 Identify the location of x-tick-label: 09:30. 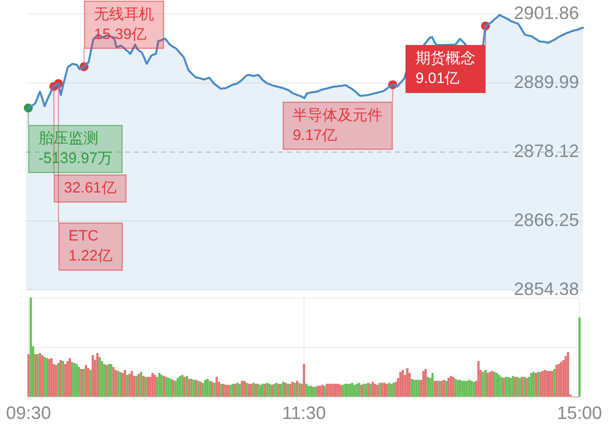
(29, 412).